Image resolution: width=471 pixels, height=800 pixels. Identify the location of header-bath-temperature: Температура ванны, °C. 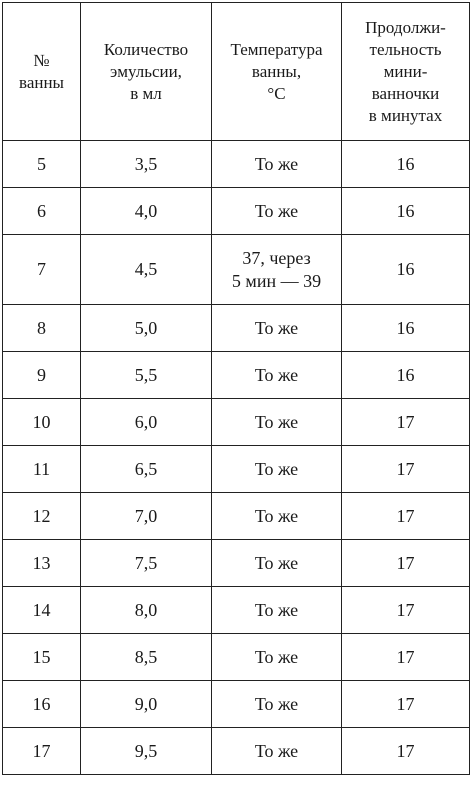
(276, 71).